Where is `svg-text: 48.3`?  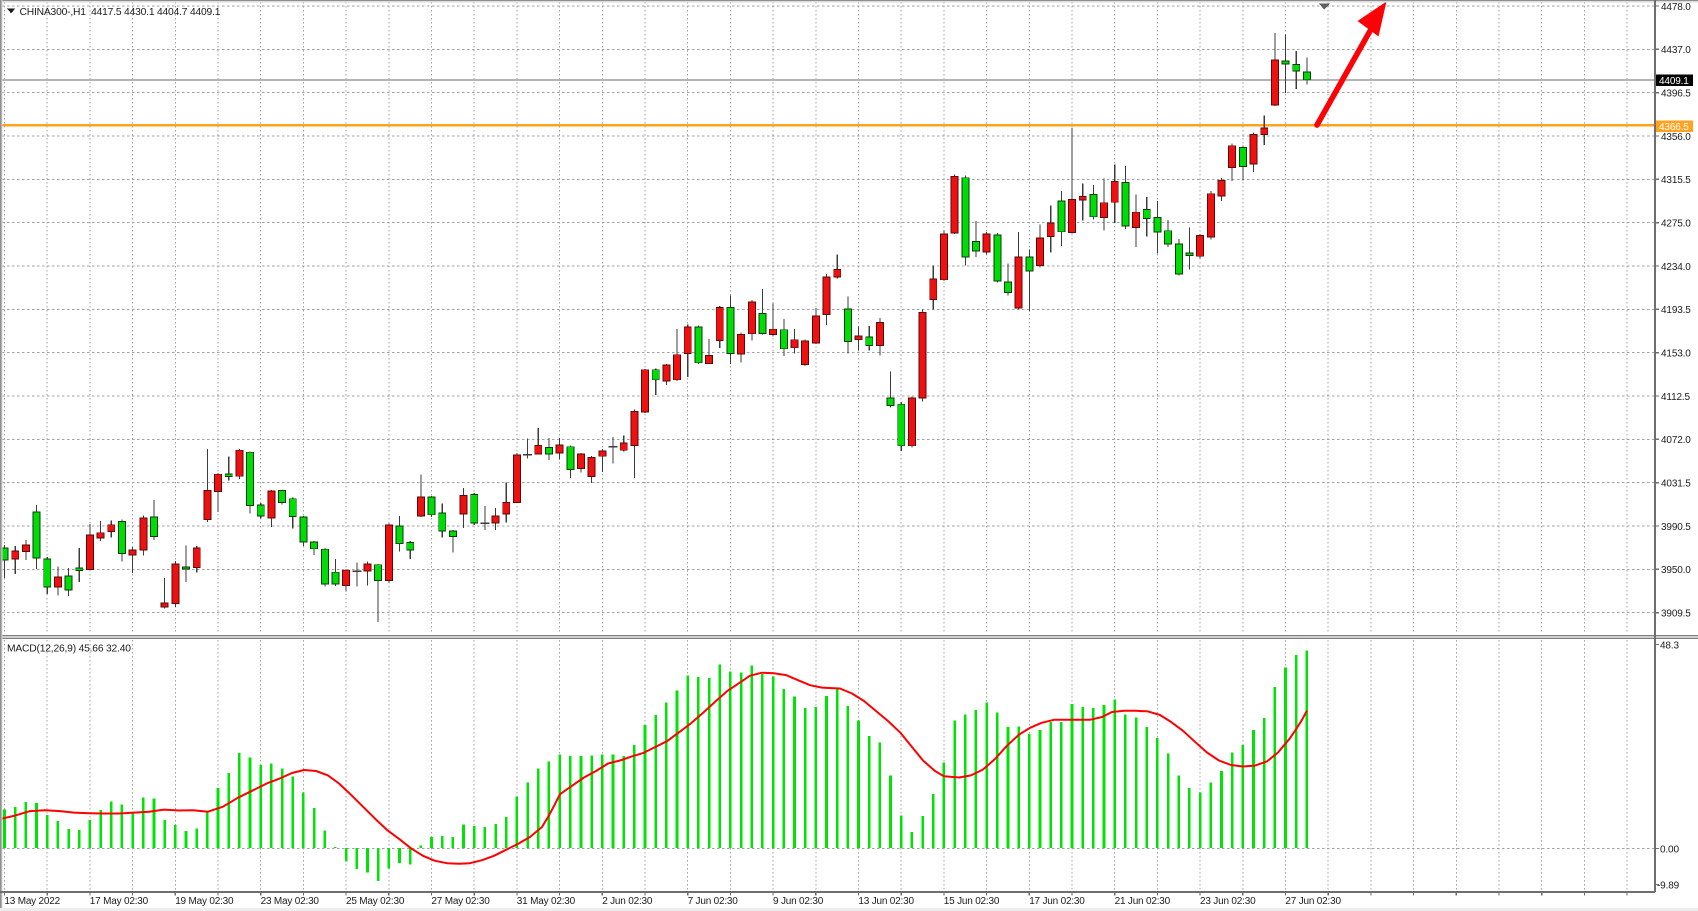 svg-text: 48.3 is located at coordinates (1669, 645).